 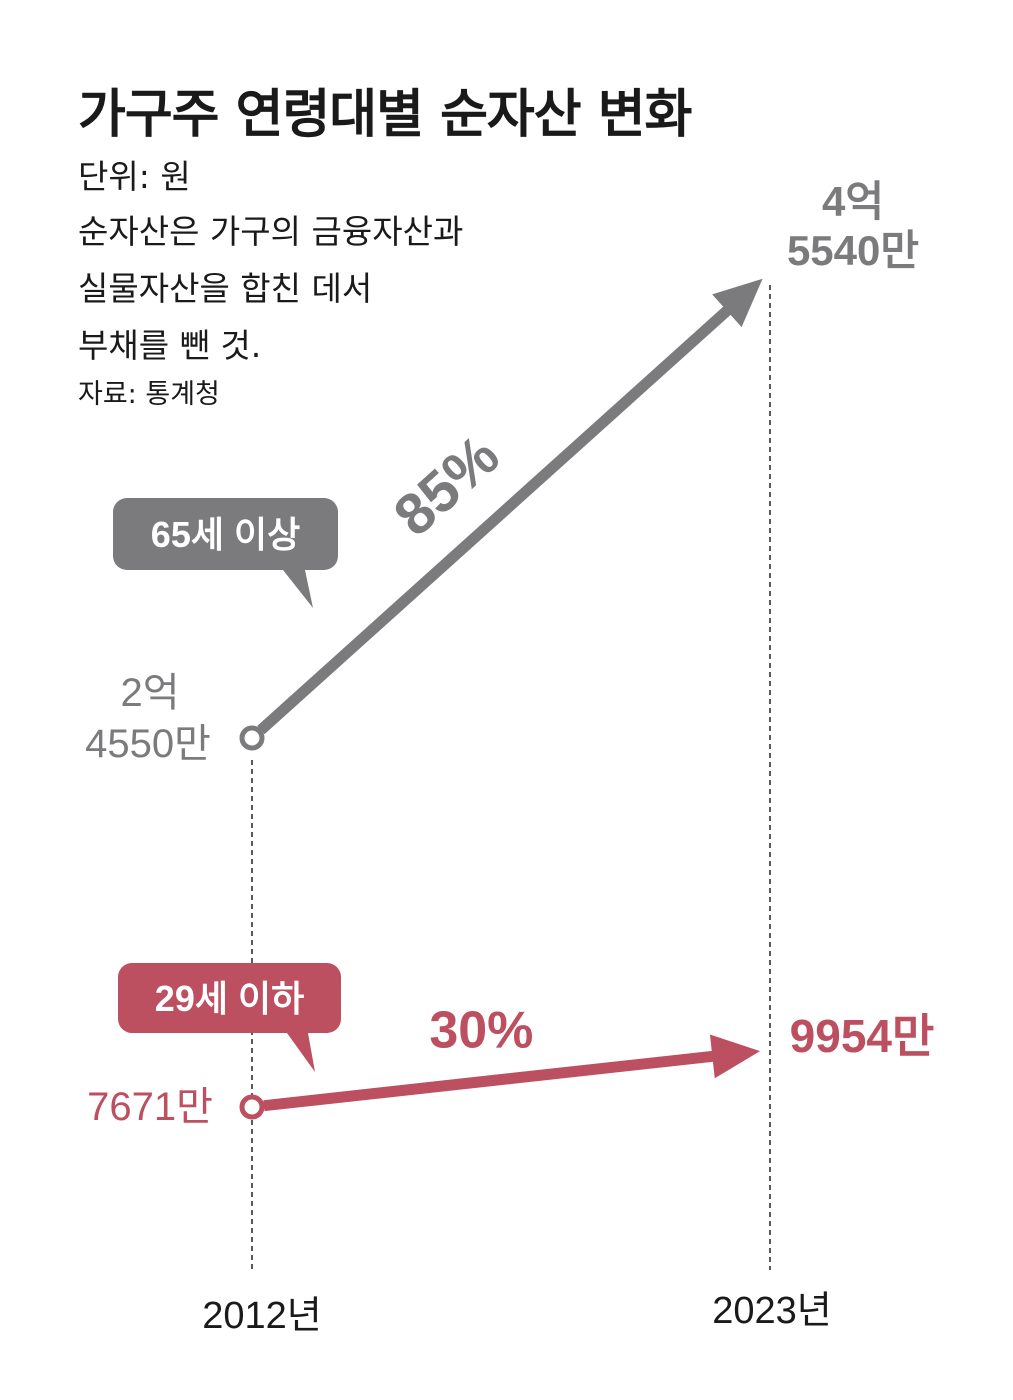 What do you see at coordinates (772, 1311) in the screenshot?
I see `x-tick-label: 2023년` at bounding box center [772, 1311].